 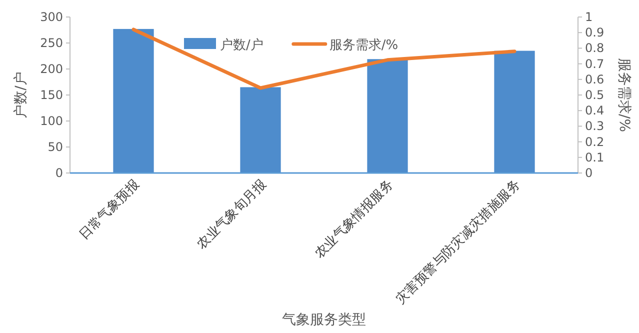 I want to click on y2-tick-label: 1, so click(x=589, y=17).